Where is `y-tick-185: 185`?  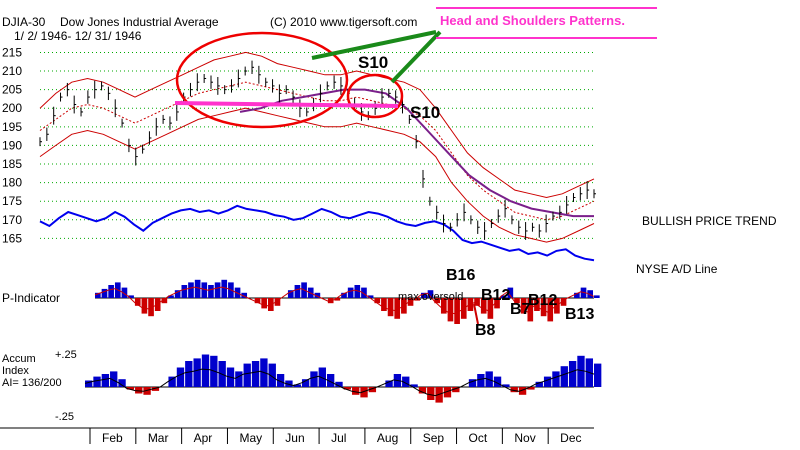 y-tick-185: 185 is located at coordinates (12, 164).